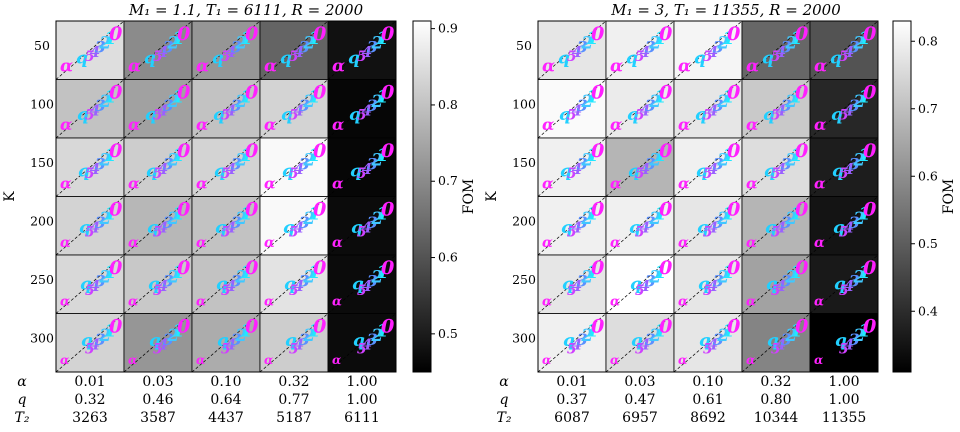 The width and height of the screenshot is (960, 432). I want to click on param-value-alpha: 0.01, so click(571, 382).